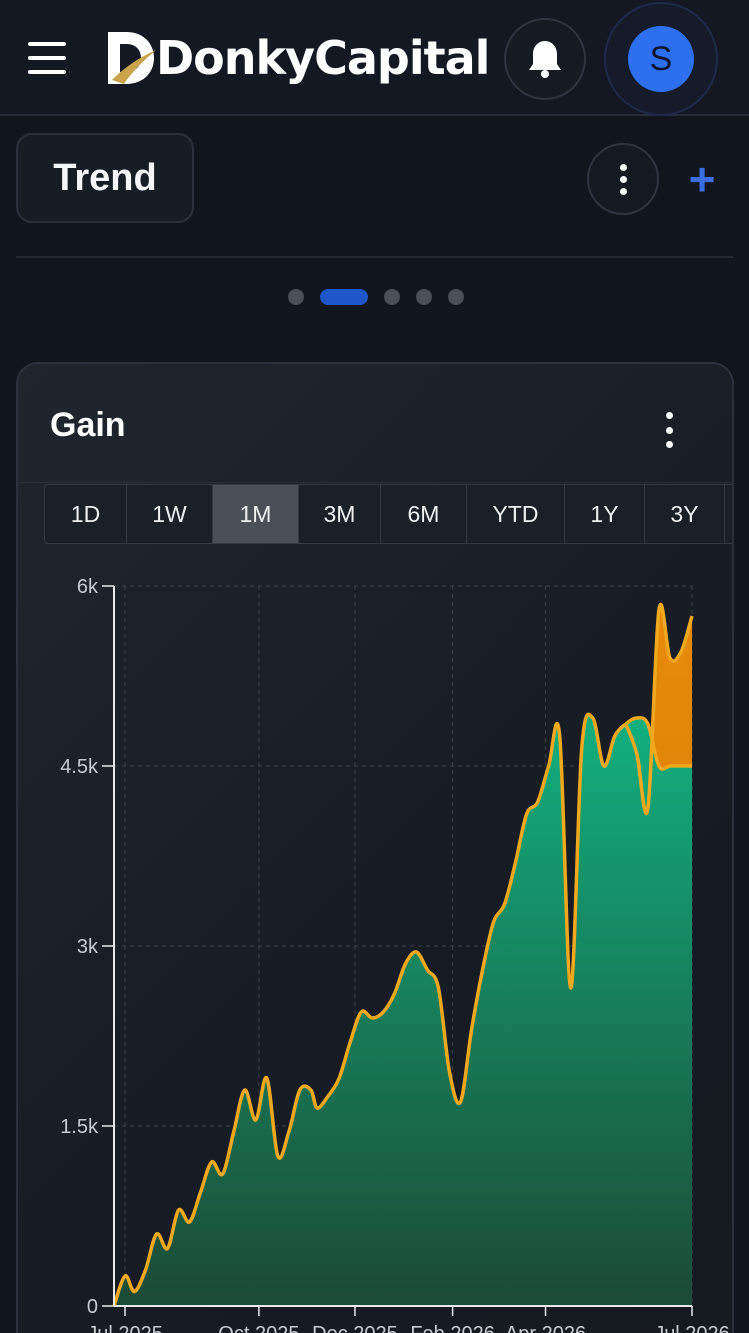 This screenshot has height=1333, width=749. What do you see at coordinates (516, 514) in the screenshot?
I see `range-button-ytd: YTD` at bounding box center [516, 514].